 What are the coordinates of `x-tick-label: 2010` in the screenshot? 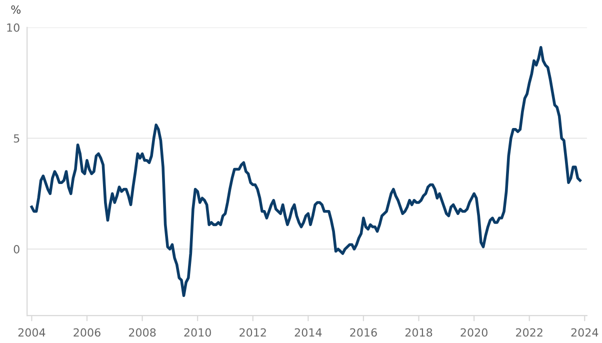 It's located at (197, 332).